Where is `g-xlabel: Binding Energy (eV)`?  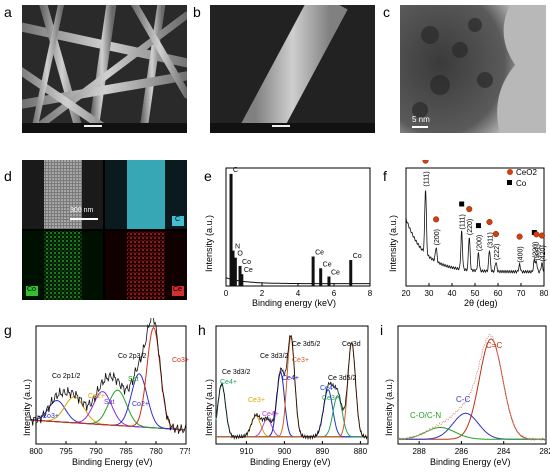 g-xlabel: Binding Energy (eV) is located at coordinates (112, 462).